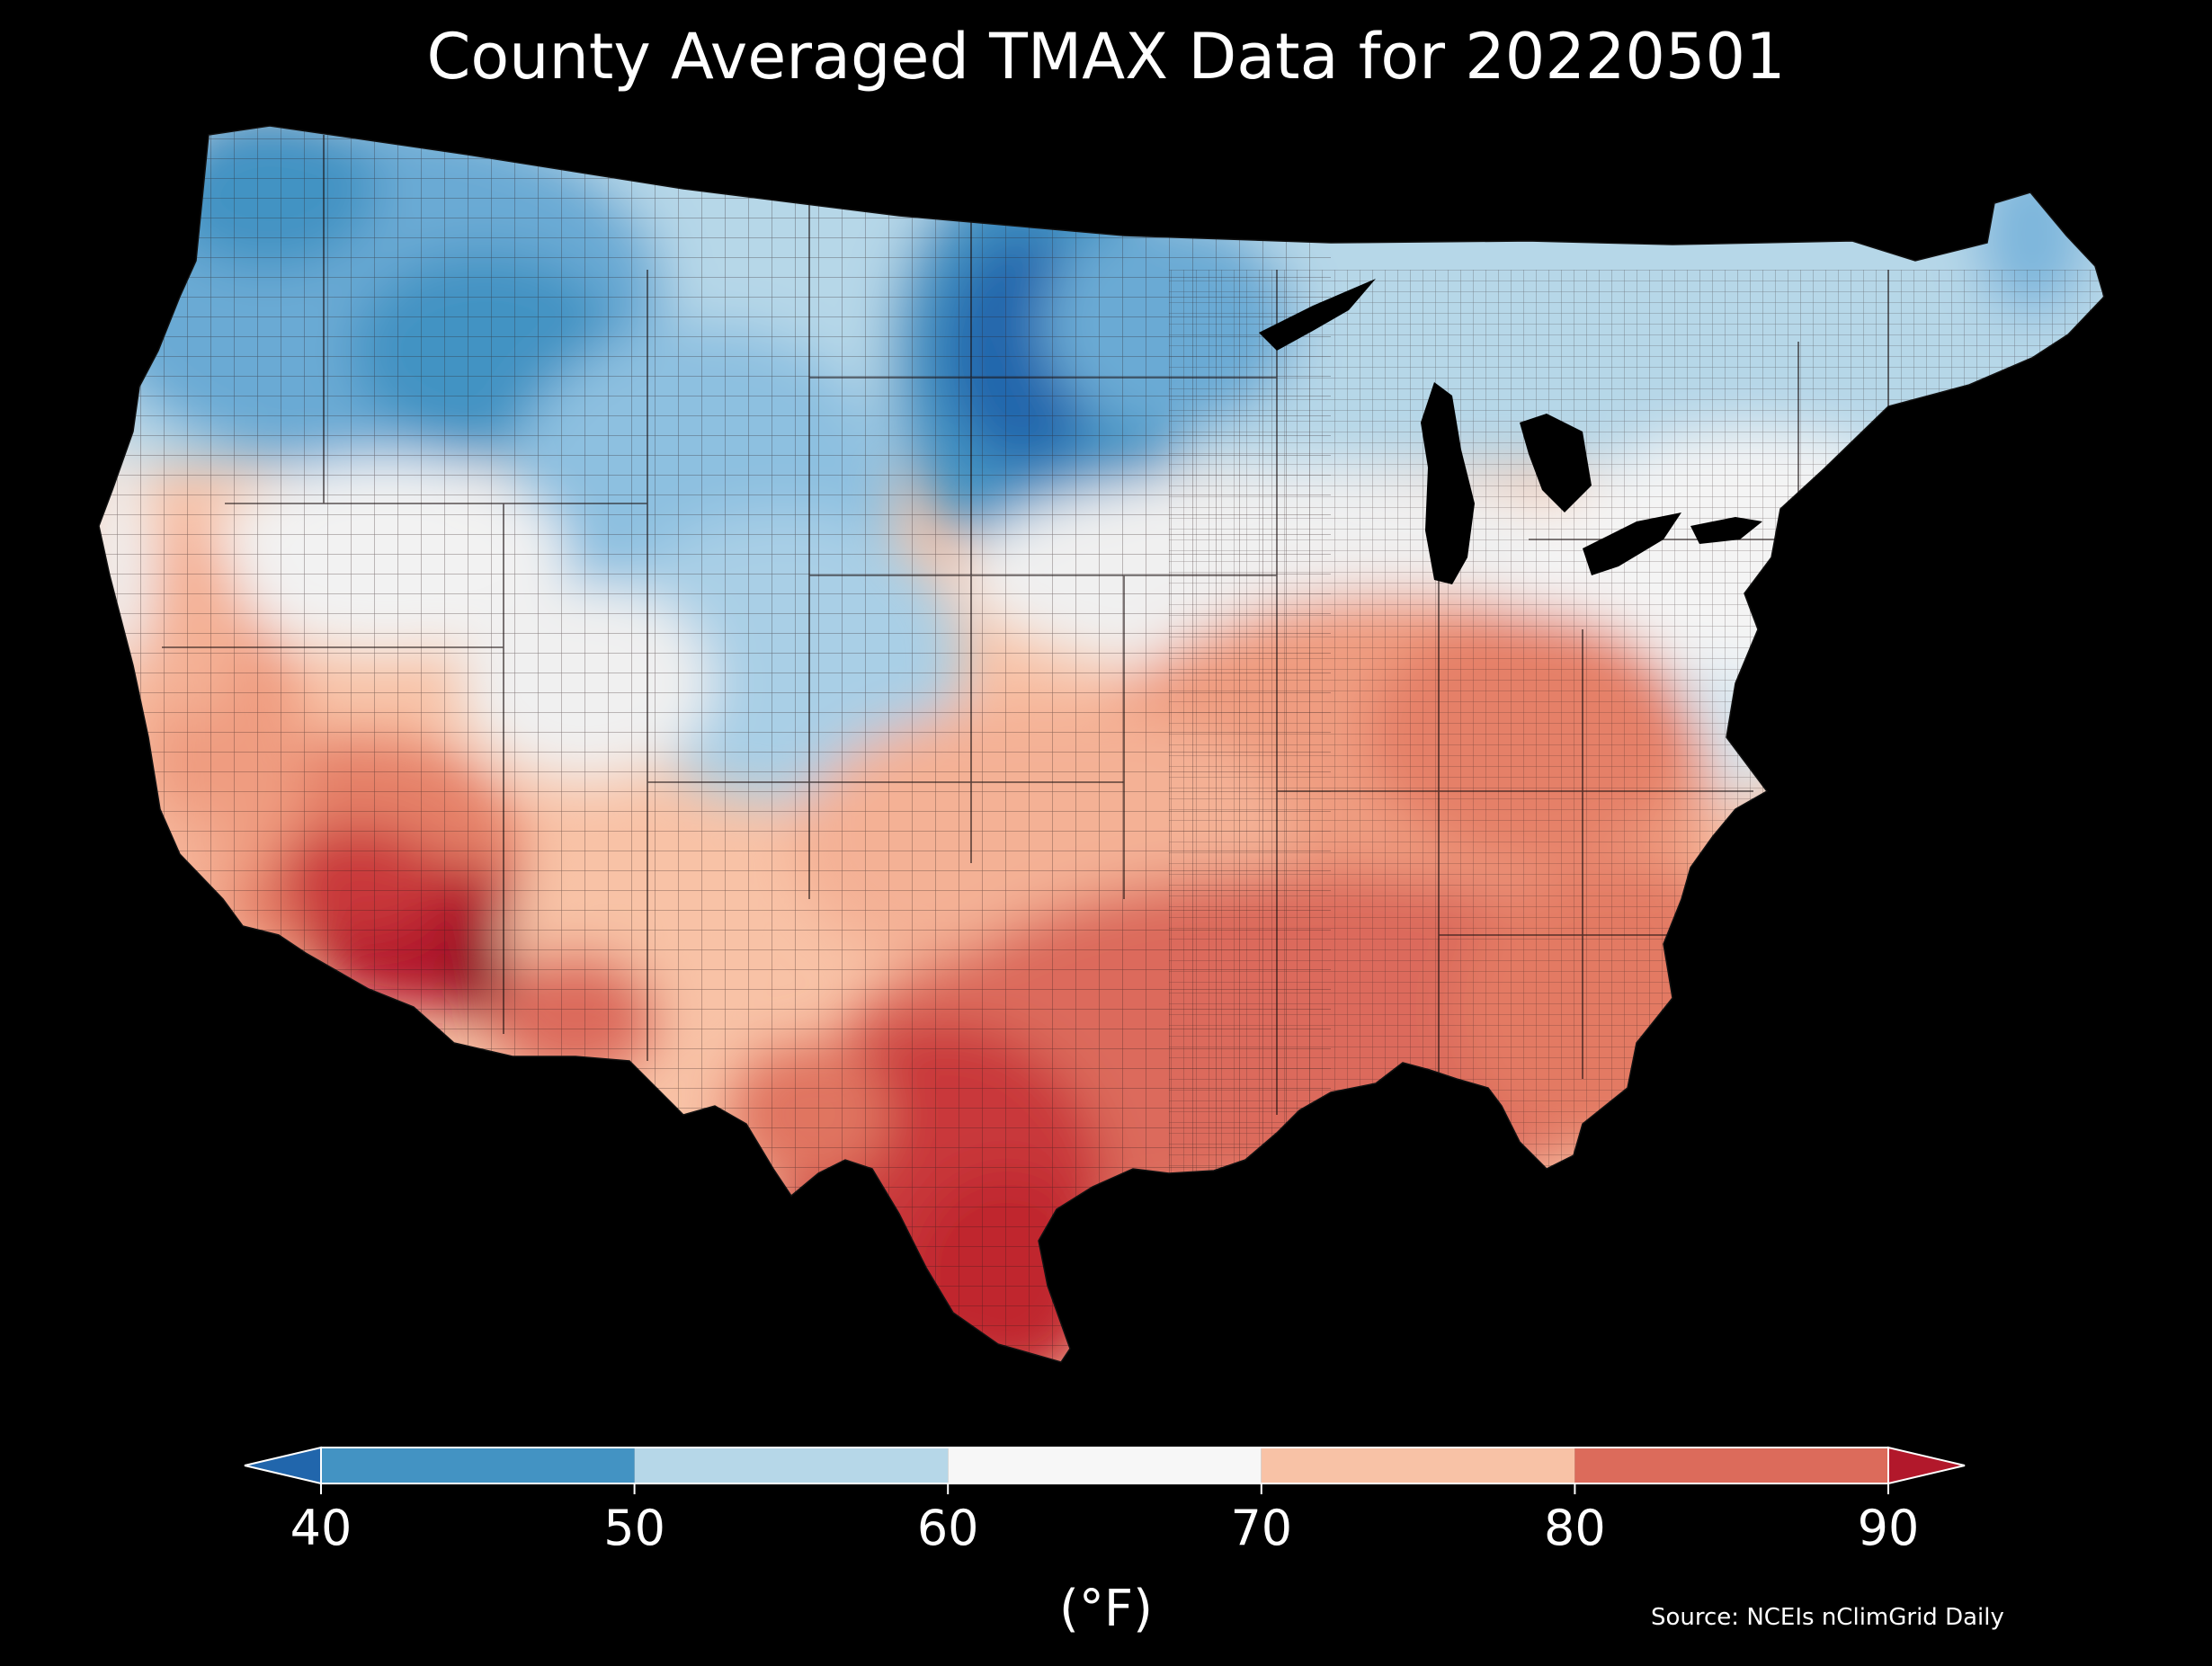 Image resolution: width=2212 pixels, height=1666 pixels. What do you see at coordinates (1106, 1609) in the screenshot?
I see `colorbar-unit-label: (°F)` at bounding box center [1106, 1609].